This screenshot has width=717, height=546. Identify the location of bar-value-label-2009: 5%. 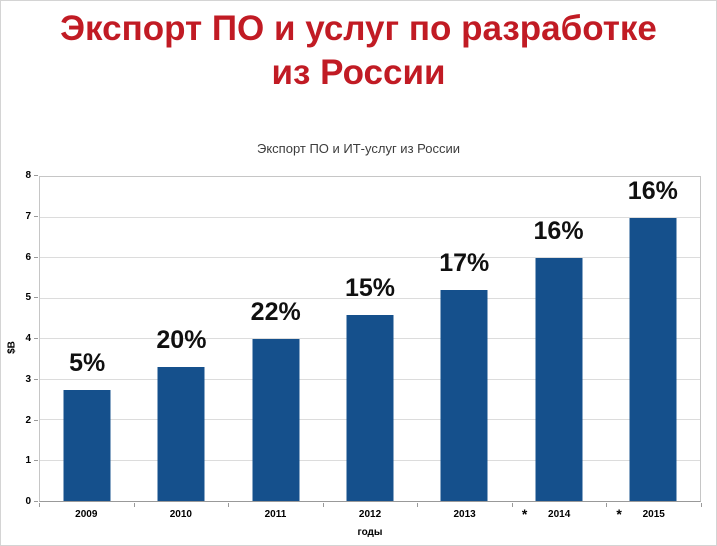
(87, 362).